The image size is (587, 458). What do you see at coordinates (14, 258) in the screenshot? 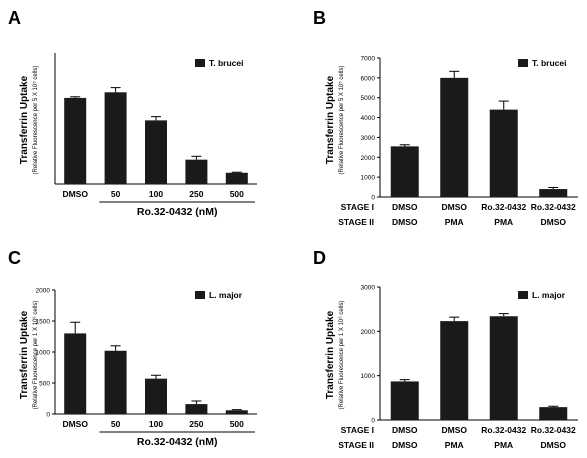
I see `panel-letter: C` at bounding box center [14, 258].